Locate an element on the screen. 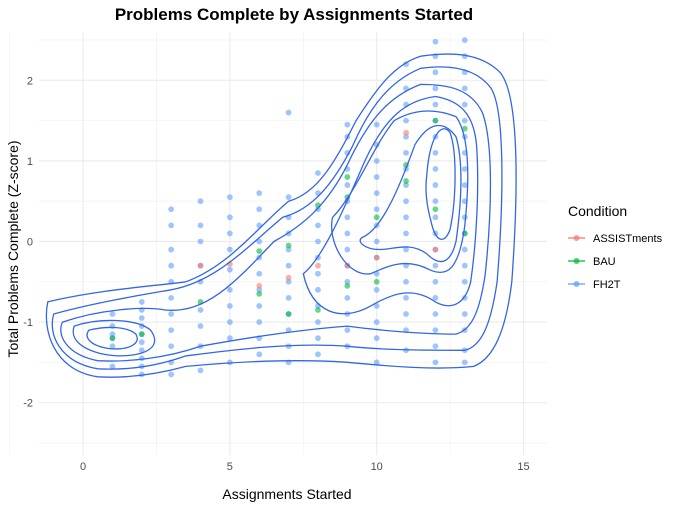 The height and width of the screenshot is (510, 687). y-axis-ticks: -2 -1 0 1 2 is located at coordinates (28, 242).